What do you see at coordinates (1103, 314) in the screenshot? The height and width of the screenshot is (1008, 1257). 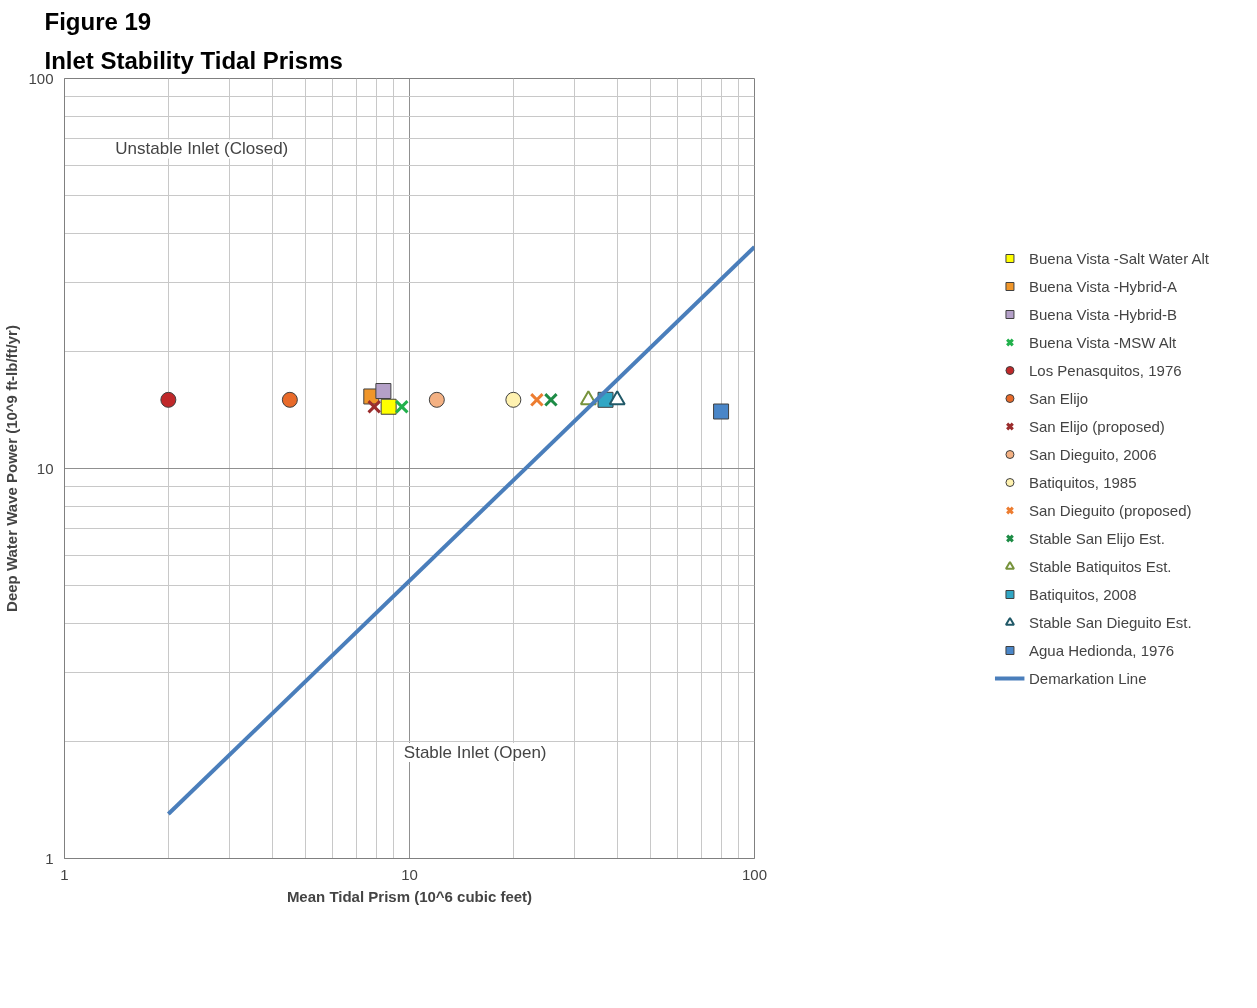 I see `legend-label: Buena Vista -Hybrid-B` at bounding box center [1103, 314].